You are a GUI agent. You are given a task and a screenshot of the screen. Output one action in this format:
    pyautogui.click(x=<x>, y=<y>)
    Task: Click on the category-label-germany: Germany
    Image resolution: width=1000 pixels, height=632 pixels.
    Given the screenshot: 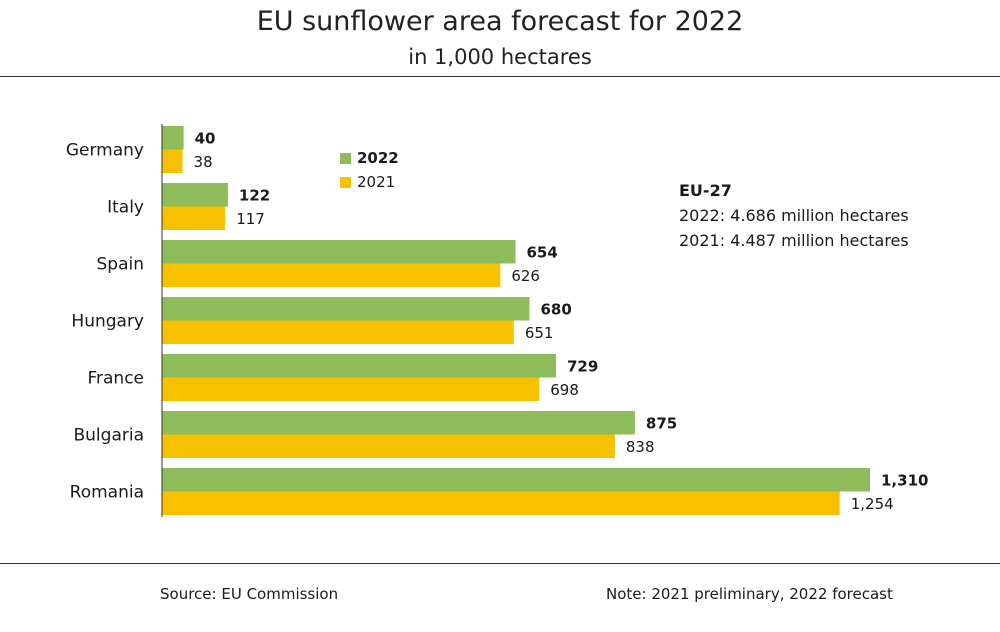 What is the action you would take?
    pyautogui.click(x=105, y=151)
    